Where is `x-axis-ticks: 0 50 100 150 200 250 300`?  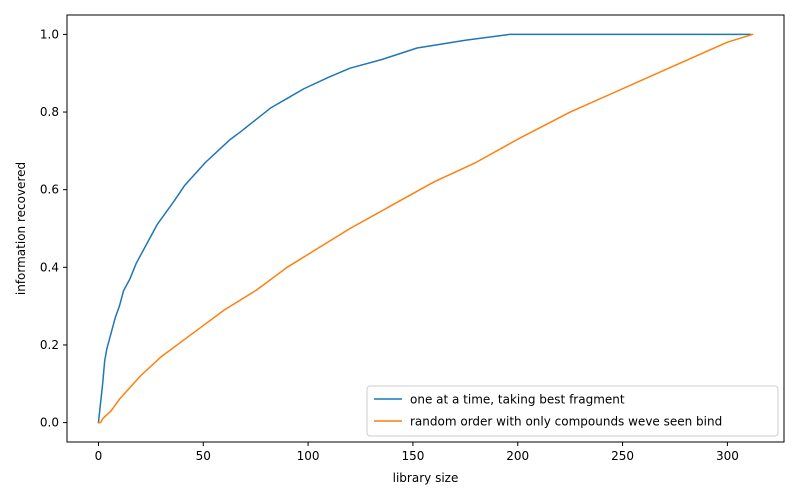 x-axis-ticks: 0 50 100 150 200 250 300 is located at coordinates (417, 452).